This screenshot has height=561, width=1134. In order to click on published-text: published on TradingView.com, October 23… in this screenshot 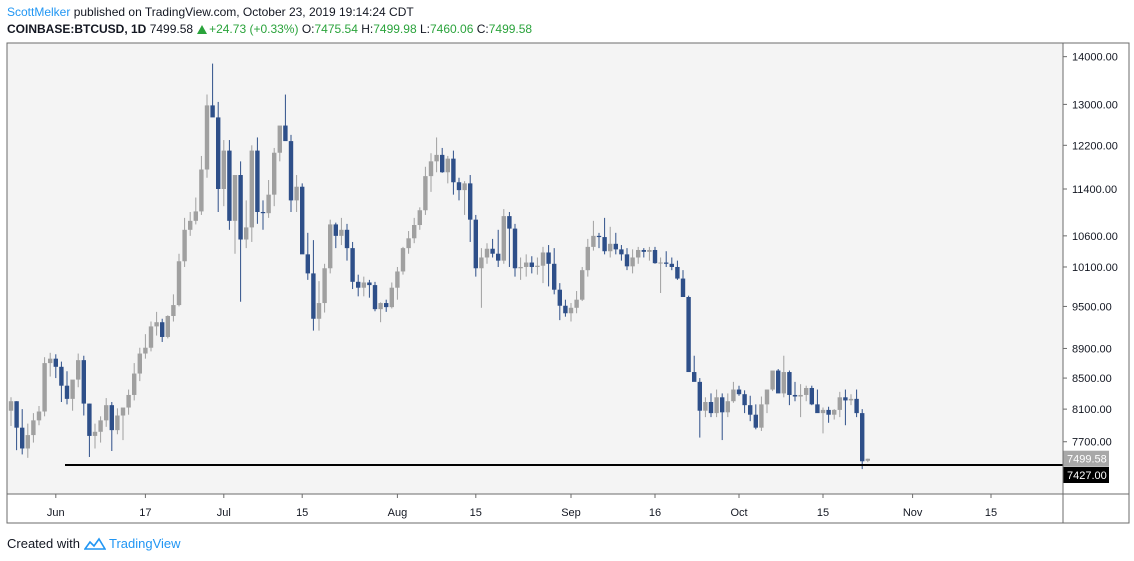, I will do `click(243, 12)`.